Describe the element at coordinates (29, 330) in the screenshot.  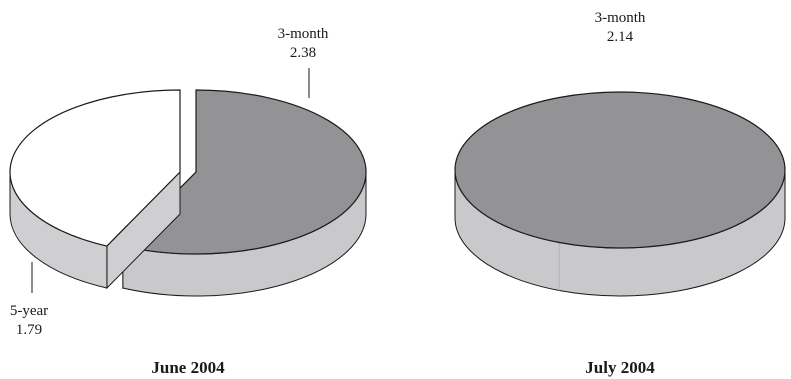
I see `slice-value-5-year-june: 1.79` at that location.